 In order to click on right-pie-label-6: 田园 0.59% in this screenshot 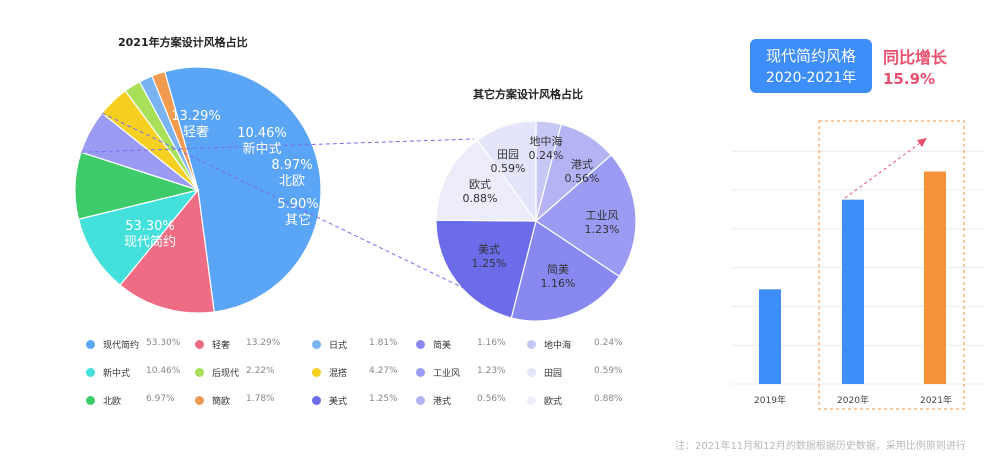, I will do `click(508, 161)`.